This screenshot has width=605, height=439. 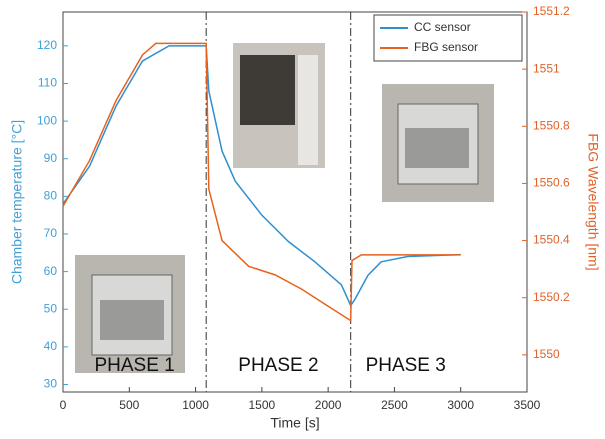 I want to click on legend: CC sensor FBG sensor, so click(x=448, y=38).